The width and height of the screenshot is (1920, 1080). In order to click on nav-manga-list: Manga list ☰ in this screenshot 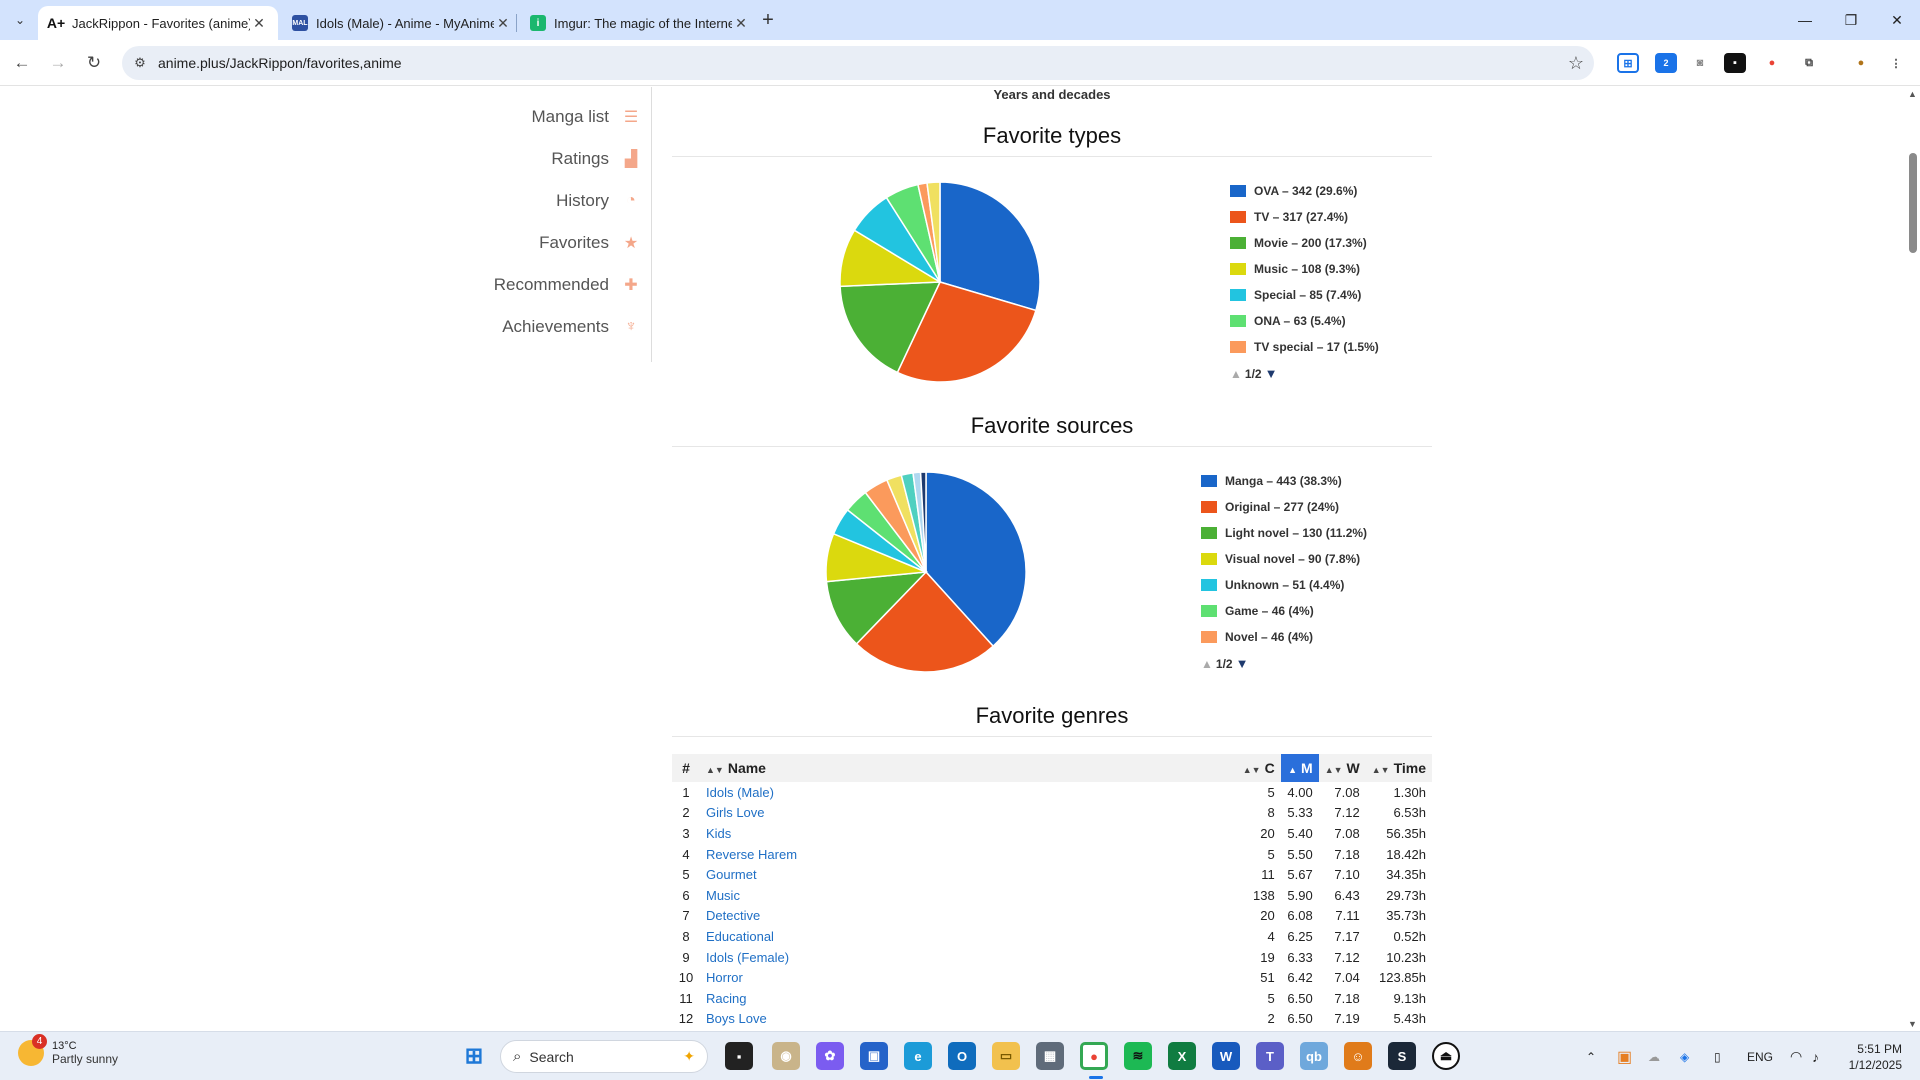, I will do `click(586, 117)`.